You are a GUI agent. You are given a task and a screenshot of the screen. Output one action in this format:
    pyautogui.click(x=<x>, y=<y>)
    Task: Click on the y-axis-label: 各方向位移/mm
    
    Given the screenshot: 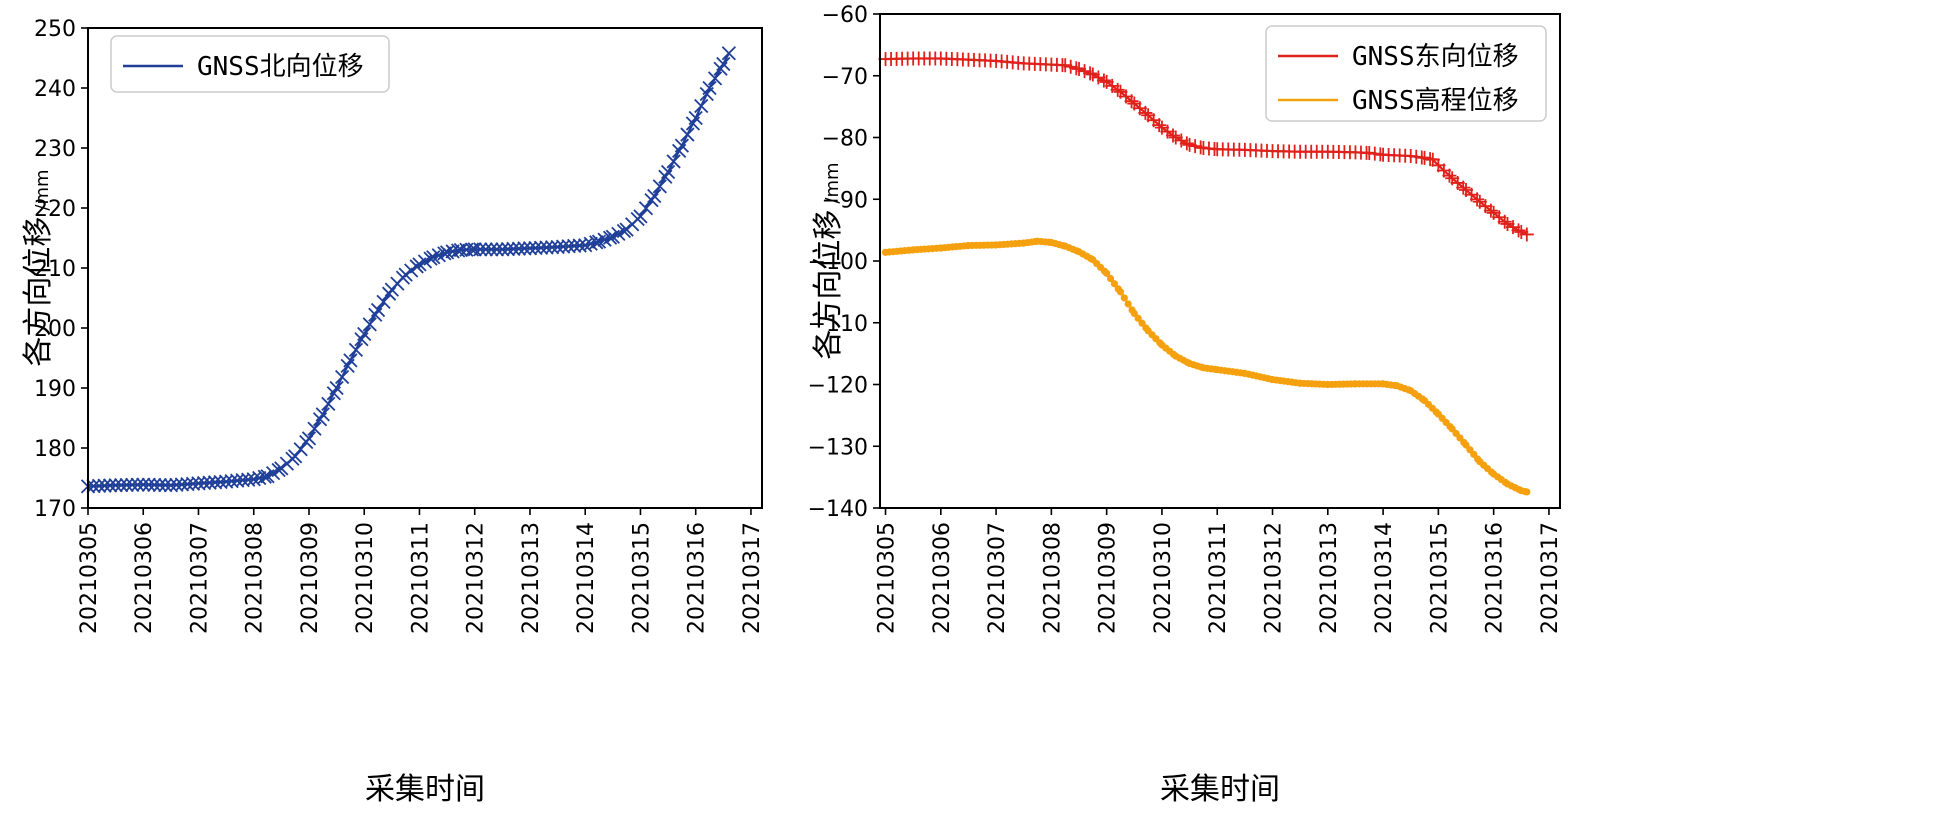 What is the action you would take?
    pyautogui.click(x=828, y=260)
    